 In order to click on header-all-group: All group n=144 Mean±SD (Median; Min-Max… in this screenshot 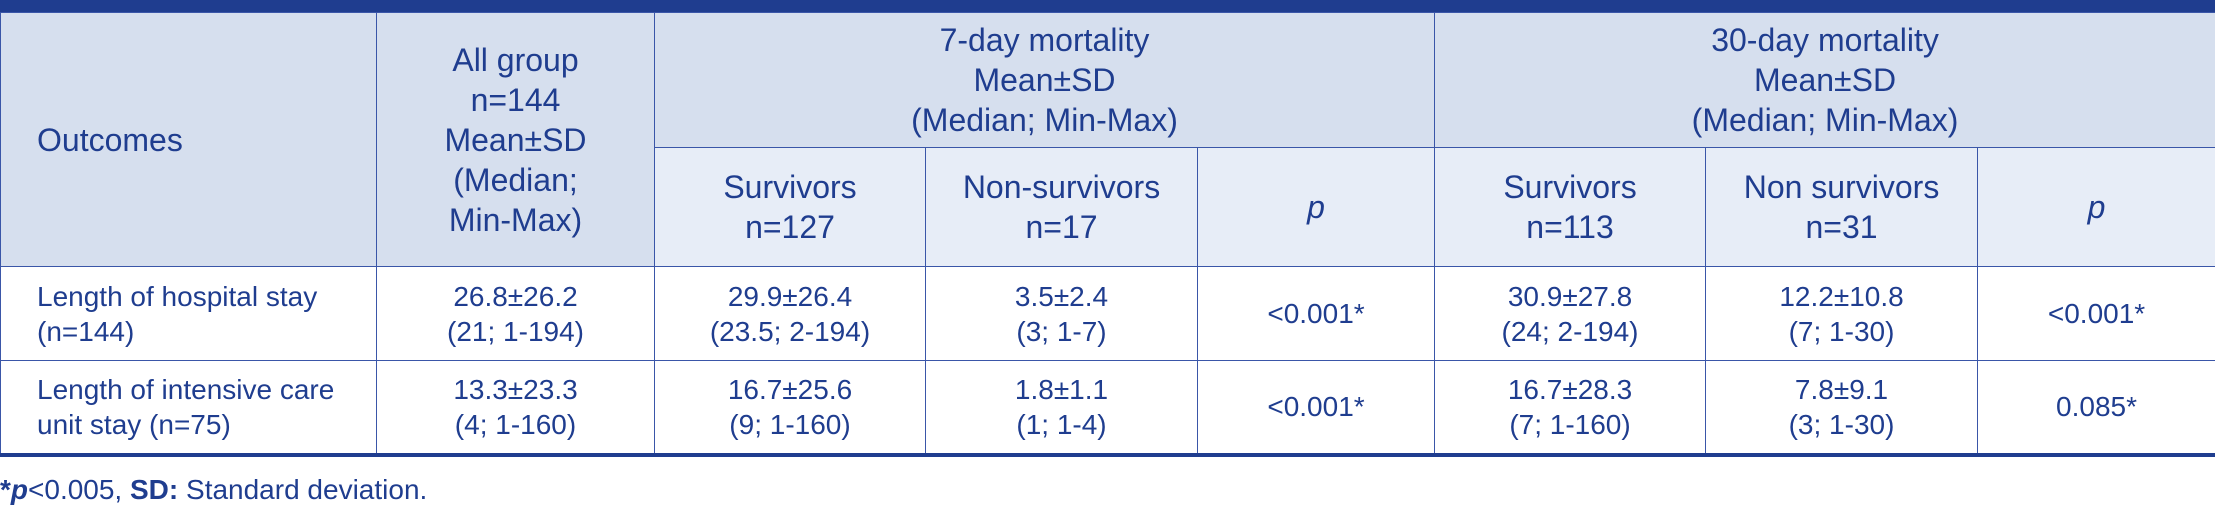, I will do `click(515, 139)`.